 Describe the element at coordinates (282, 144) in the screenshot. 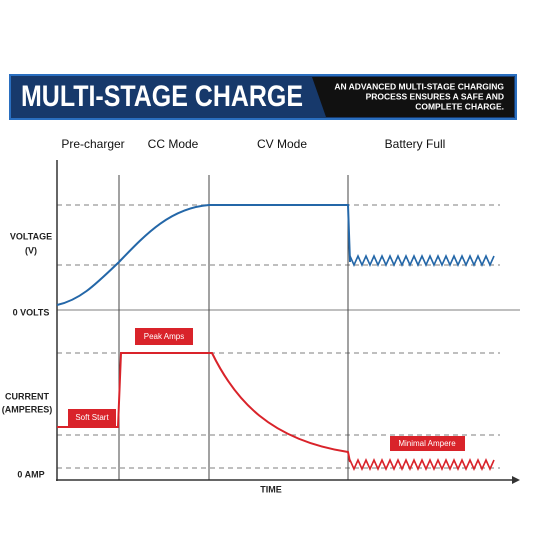

I see `stage-label: CV Mode` at that location.